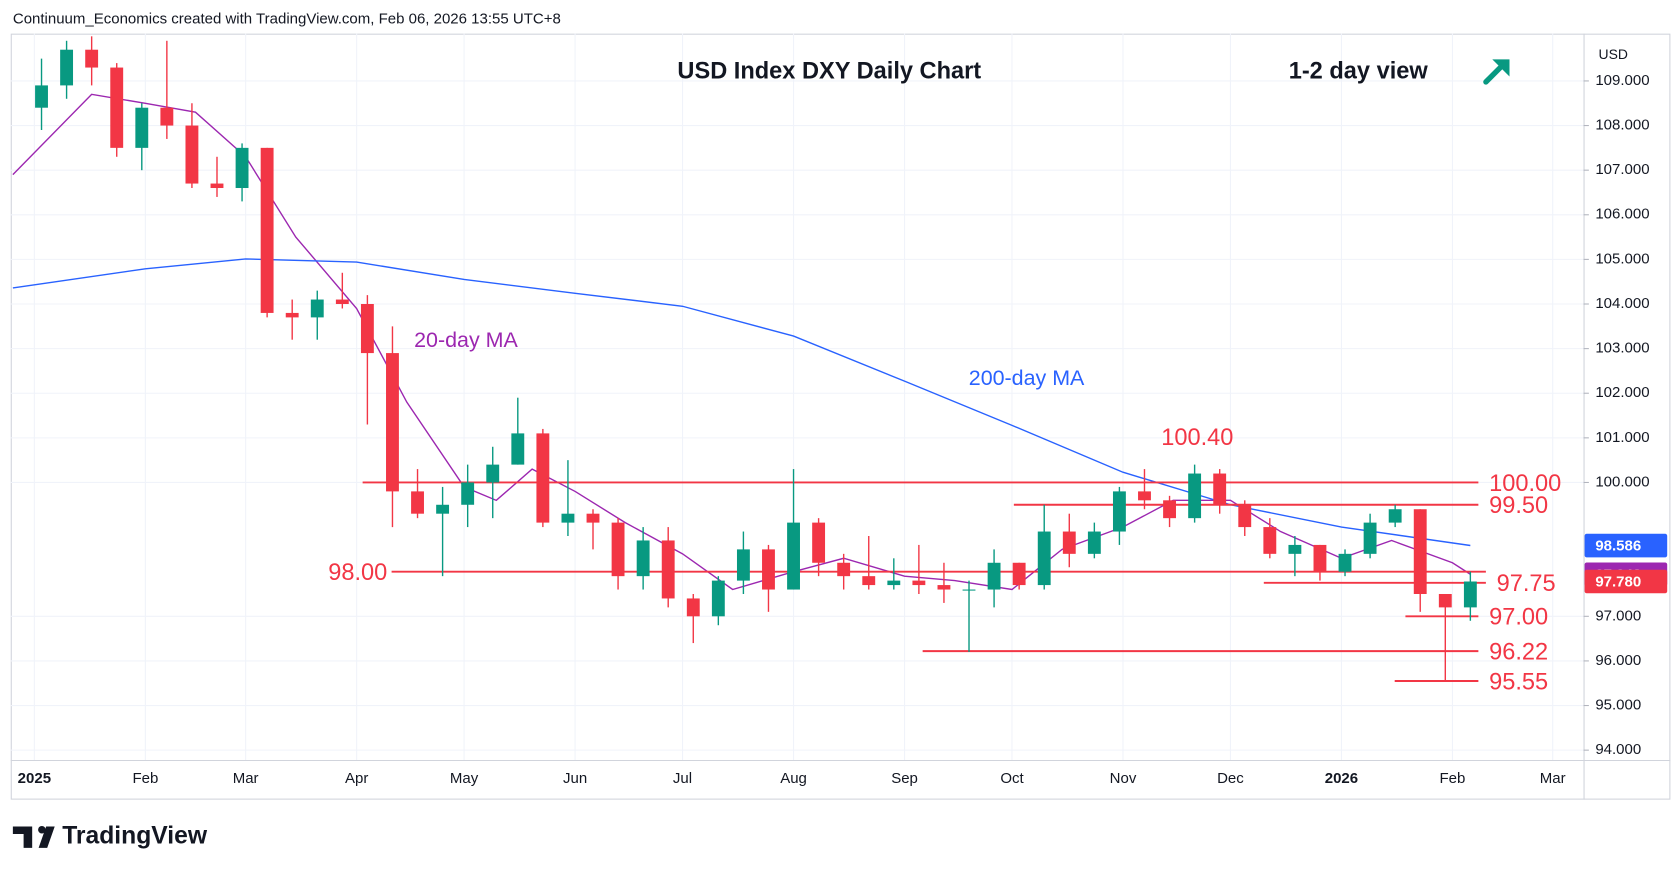  Describe the element at coordinates (1518, 652) in the screenshot. I see `level-label: 96.22` at that location.